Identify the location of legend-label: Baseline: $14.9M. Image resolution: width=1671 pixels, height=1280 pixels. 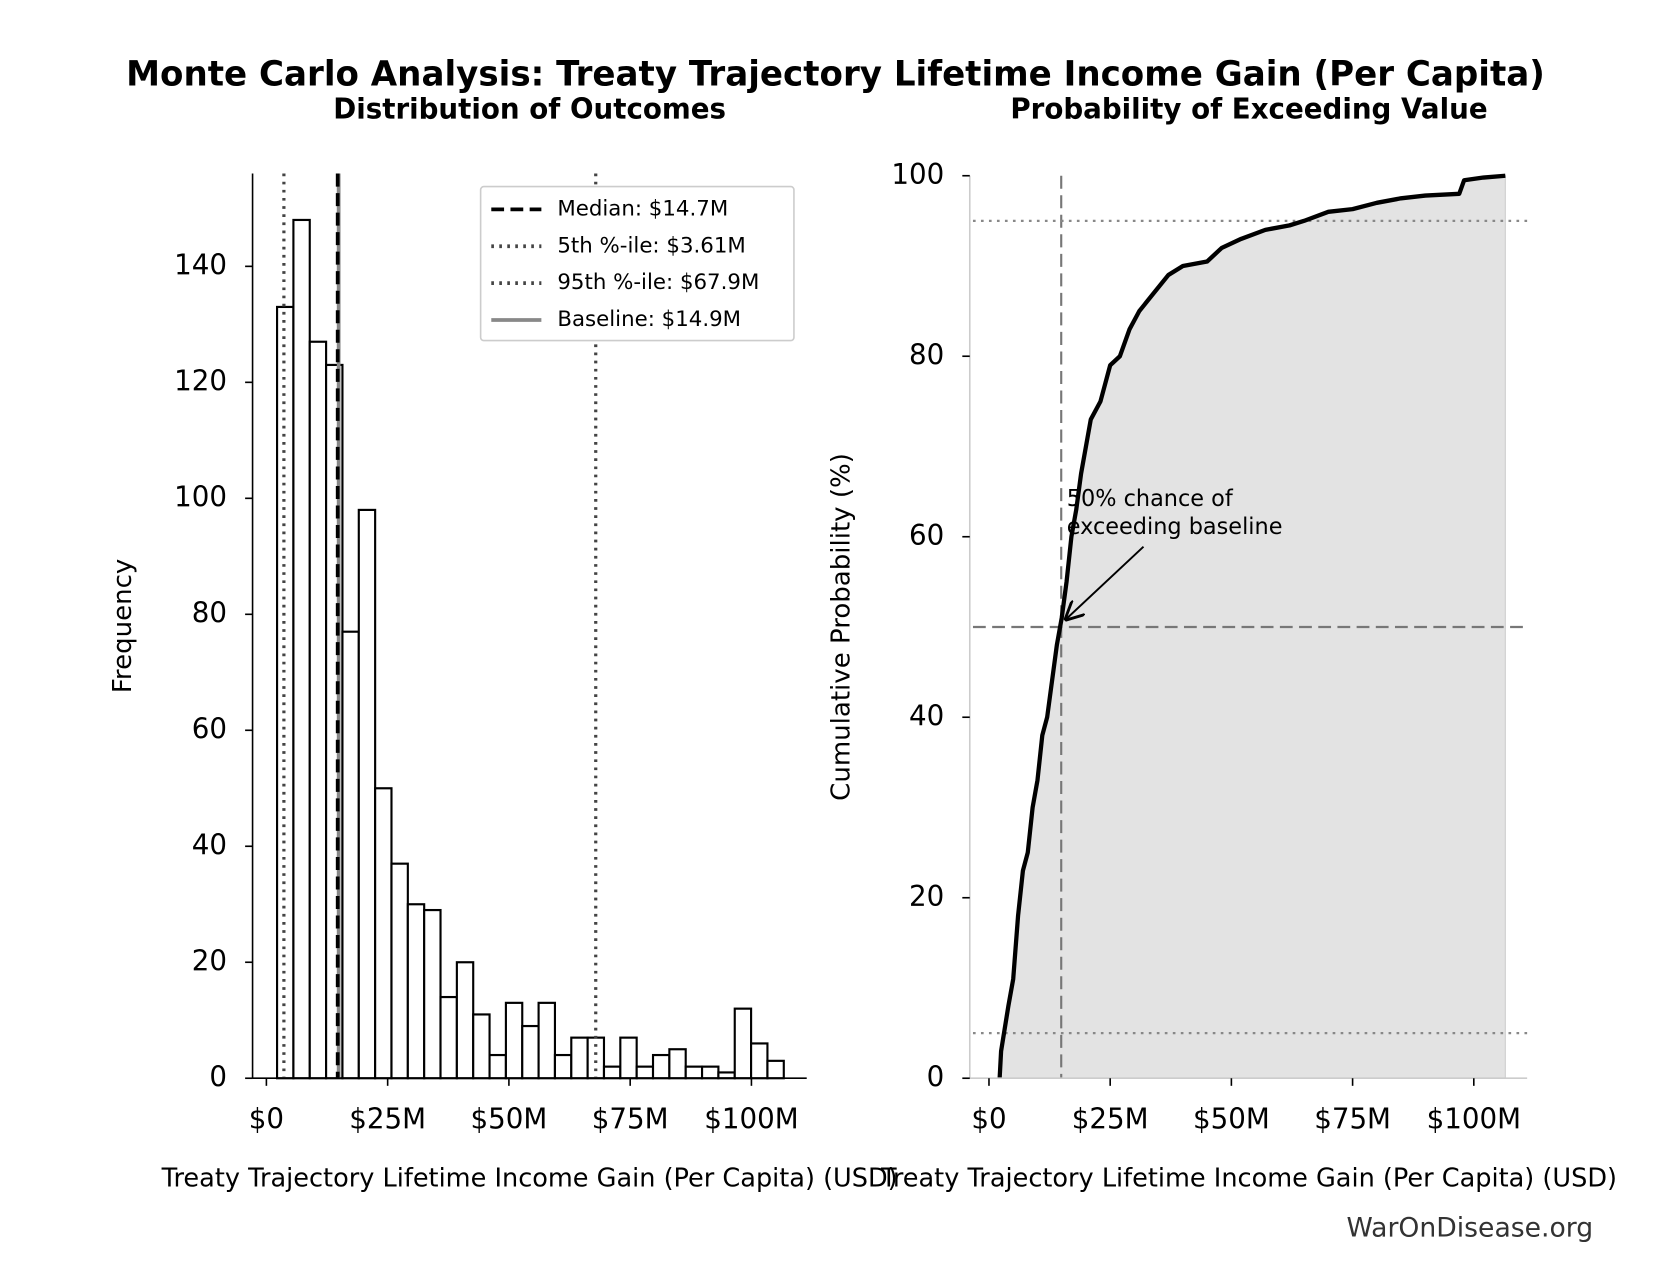
(649, 319).